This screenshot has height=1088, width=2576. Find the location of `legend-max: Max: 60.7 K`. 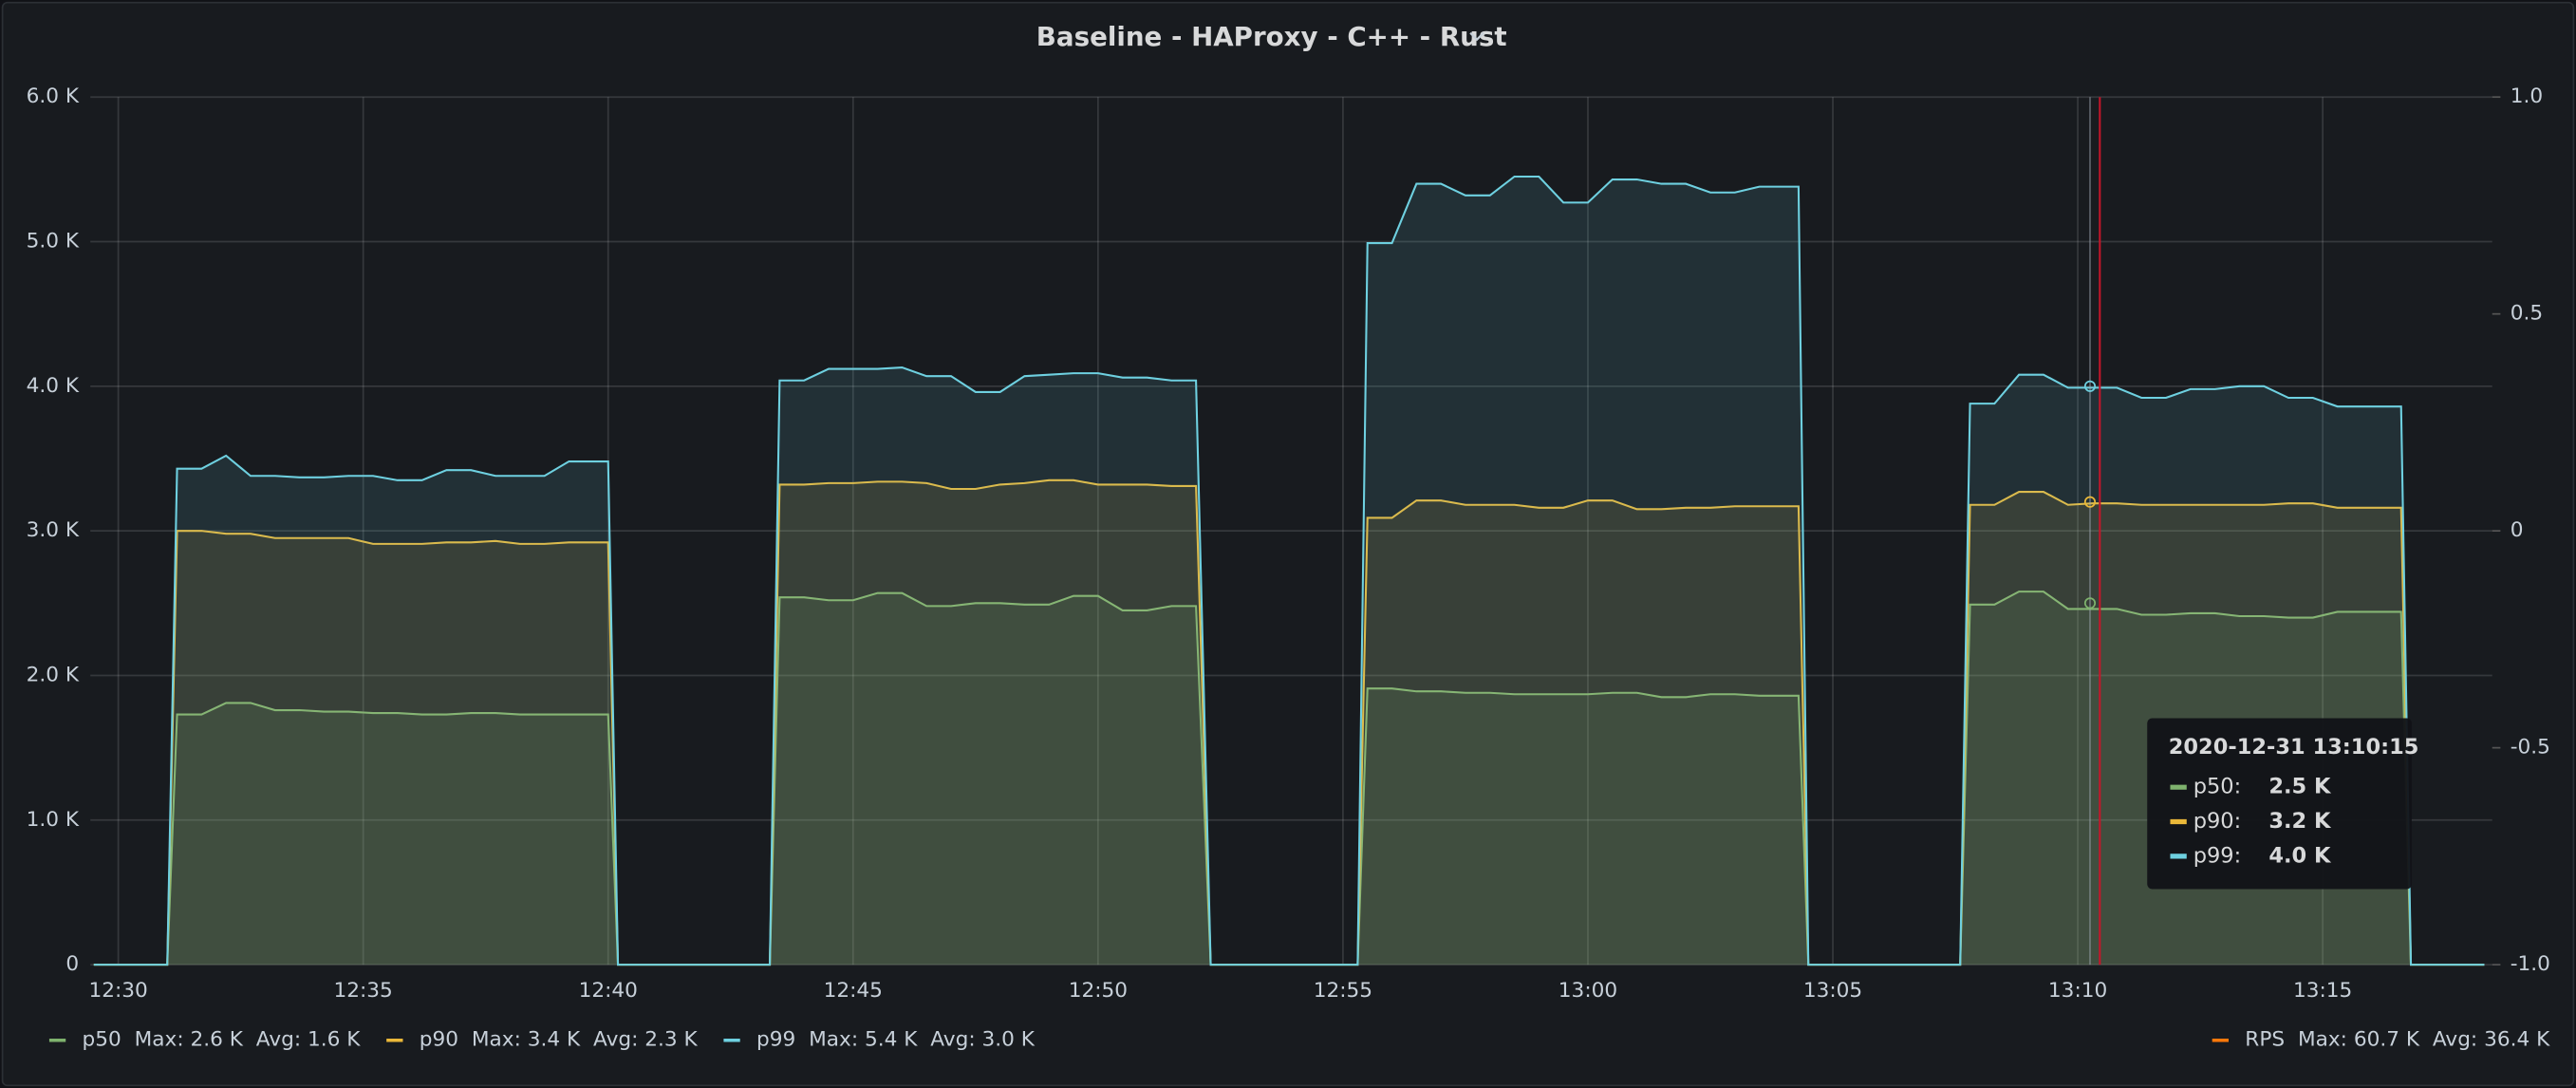

legend-max: Max: 60.7 K is located at coordinates (2359, 1040).